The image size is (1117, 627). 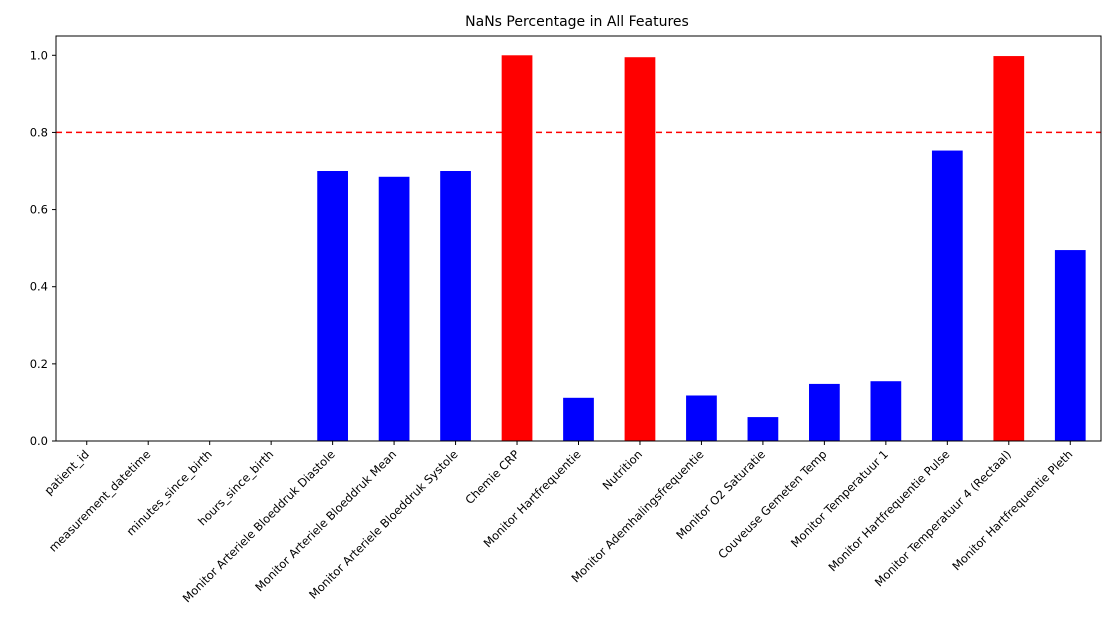 I want to click on x-tick-label: measurement_datetime, so click(x=99, y=500).